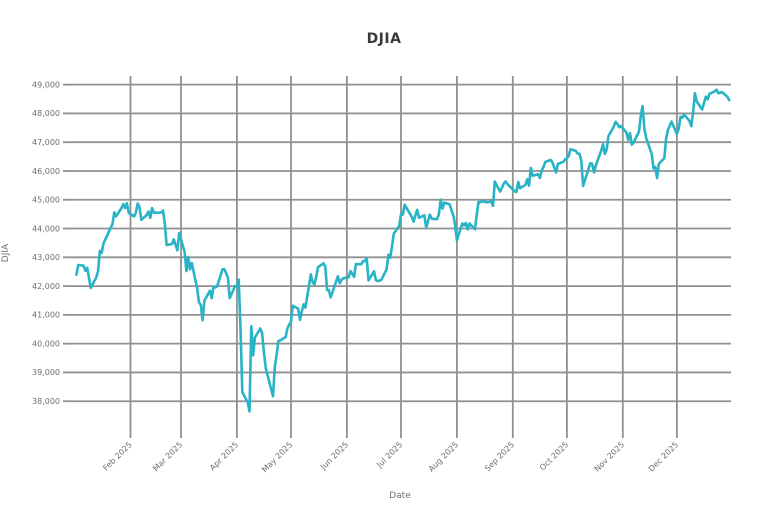 The image size is (768, 512). I want to click on x-tick-label: Oct 2025, so click(554, 456).